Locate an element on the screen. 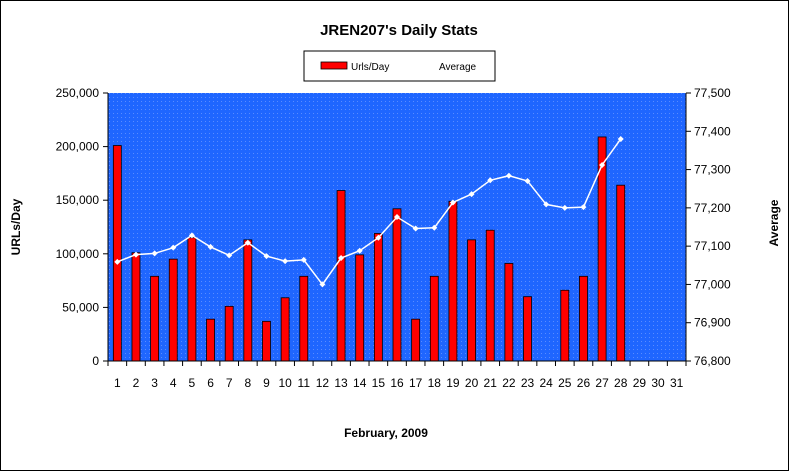 Image resolution: width=789 pixels, height=475 pixels. x-tick-label: 25 is located at coordinates (565, 383).